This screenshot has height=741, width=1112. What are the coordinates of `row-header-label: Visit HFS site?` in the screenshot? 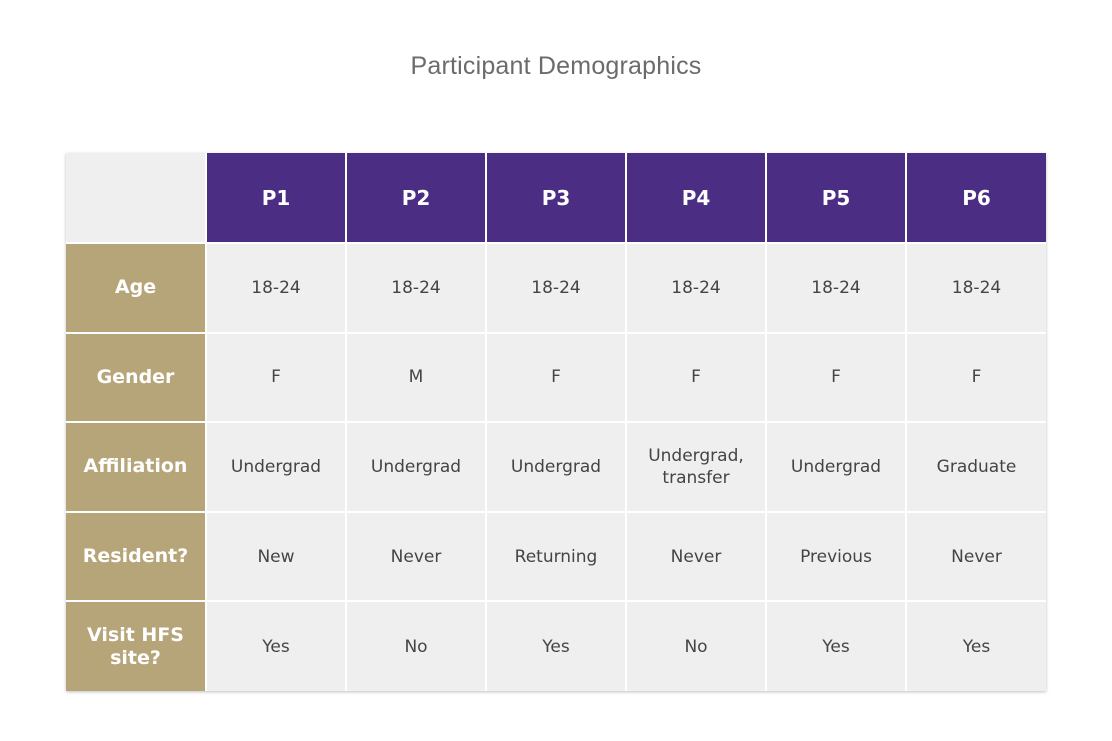 It's located at (135, 646).